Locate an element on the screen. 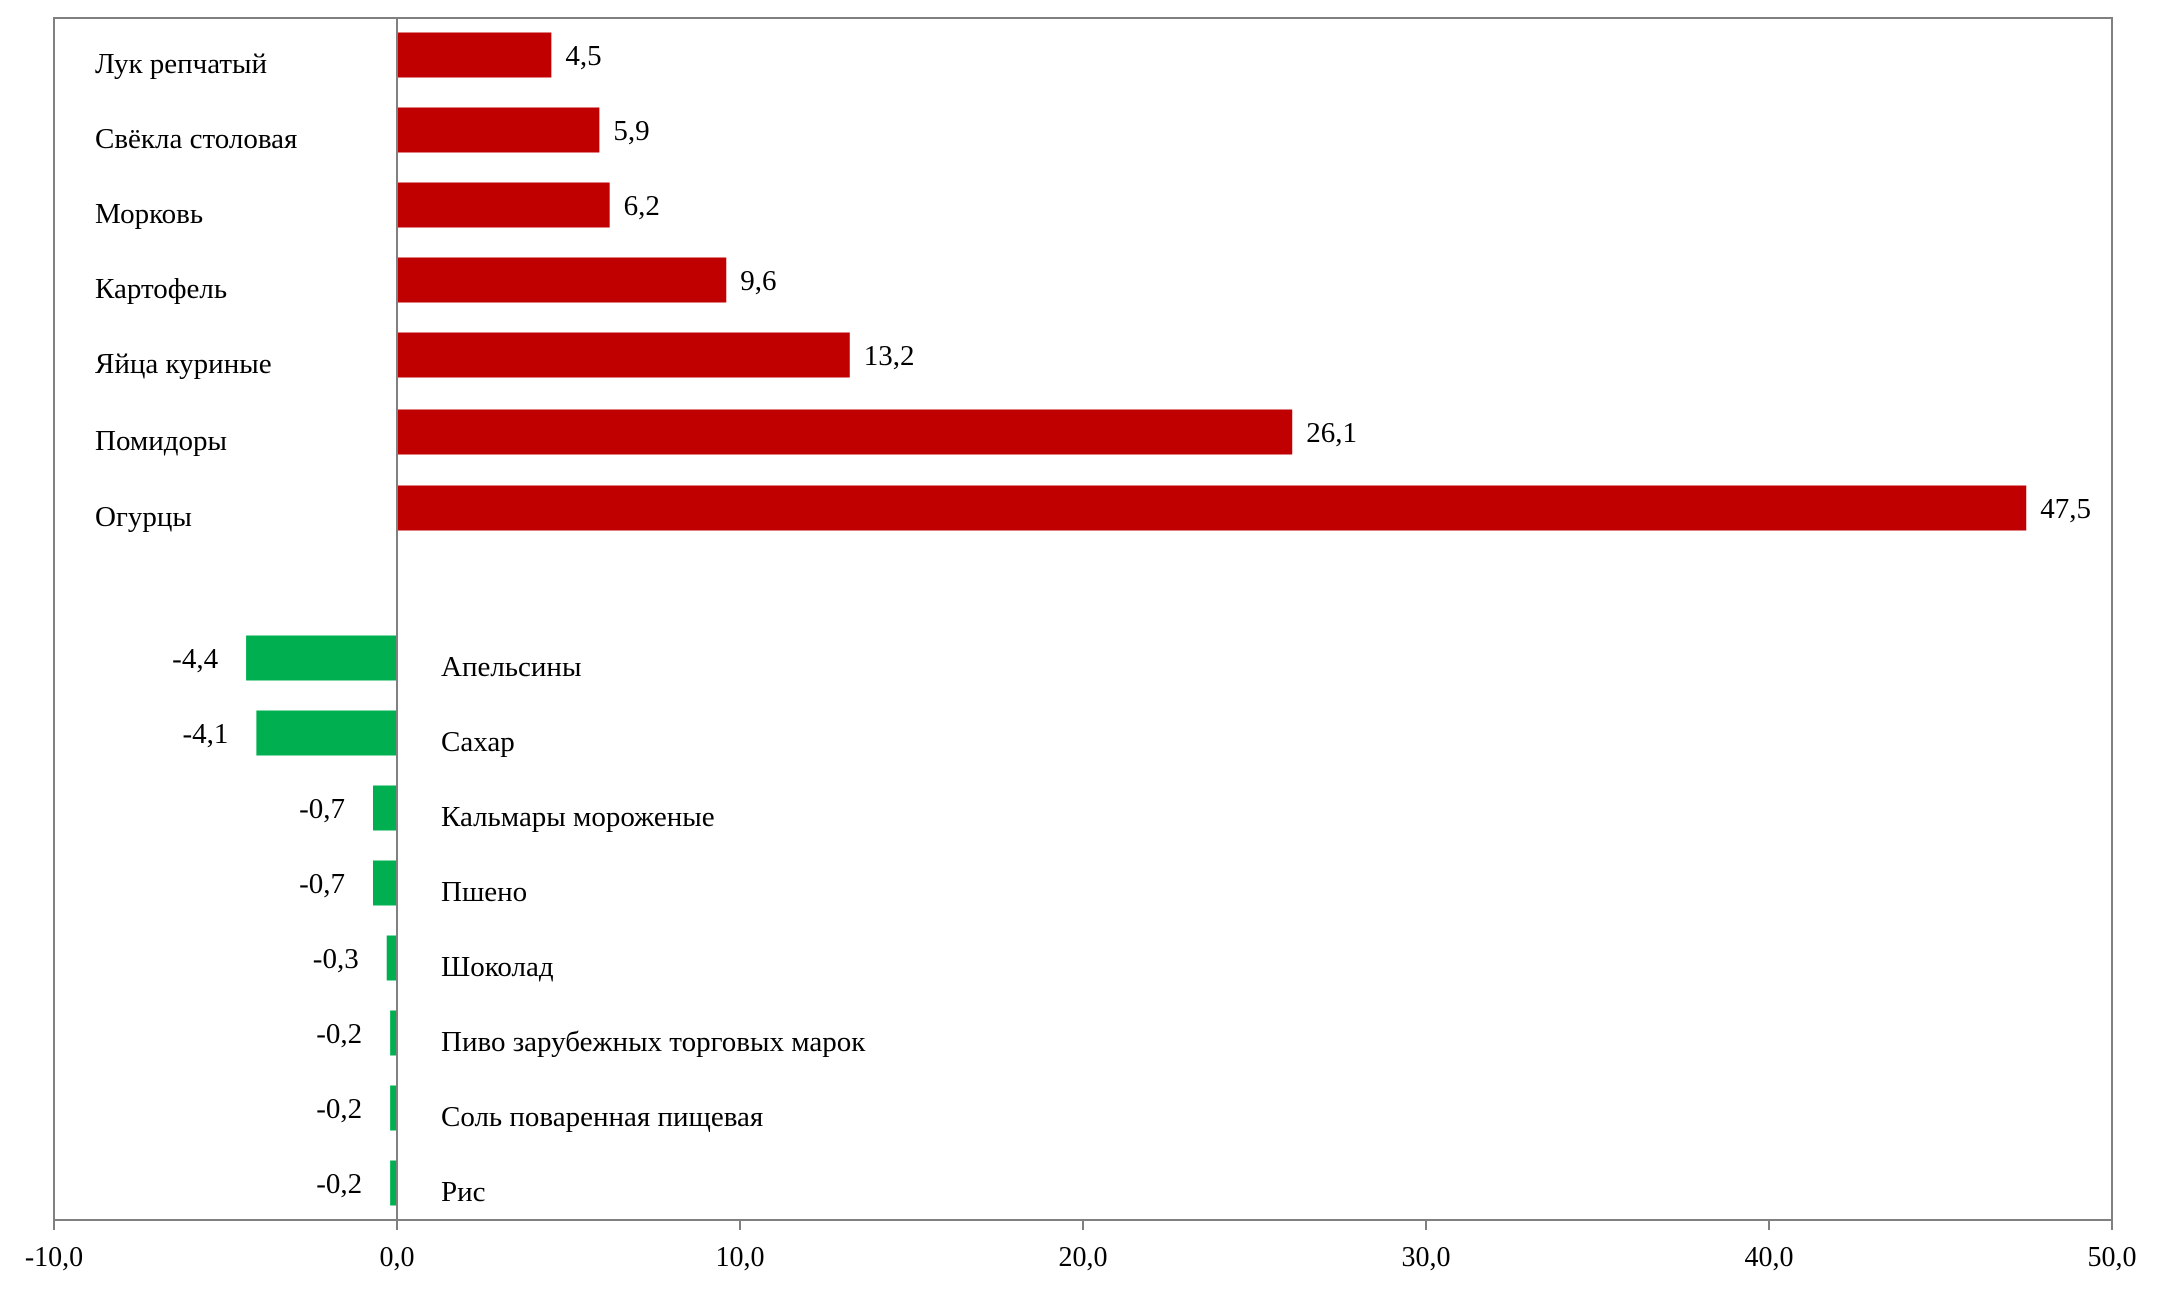 The width and height of the screenshot is (2160, 1306). bar-value-label: 13,2 is located at coordinates (889, 356).